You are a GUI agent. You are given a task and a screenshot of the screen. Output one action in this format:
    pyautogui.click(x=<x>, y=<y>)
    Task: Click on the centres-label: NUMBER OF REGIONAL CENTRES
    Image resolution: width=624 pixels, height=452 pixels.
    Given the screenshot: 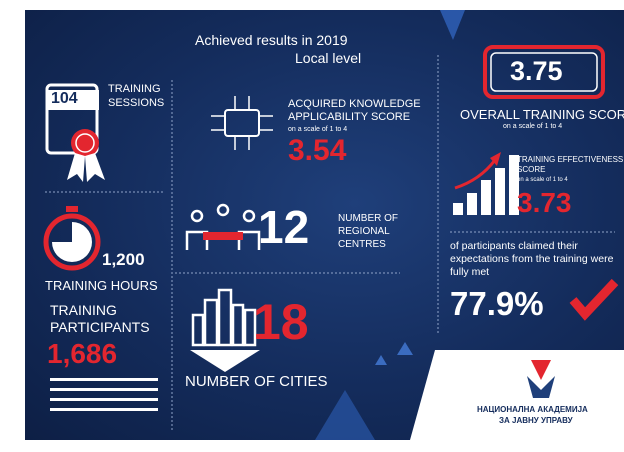 What is the action you would take?
    pyautogui.click(x=368, y=231)
    